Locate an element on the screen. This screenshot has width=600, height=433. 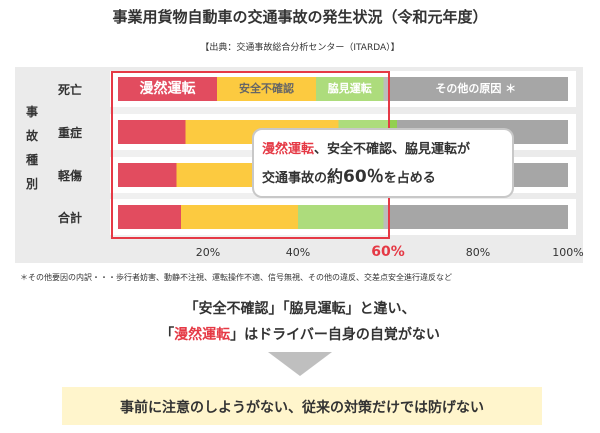
callout-keyword: 漫然運転 is located at coordinates (288, 149).